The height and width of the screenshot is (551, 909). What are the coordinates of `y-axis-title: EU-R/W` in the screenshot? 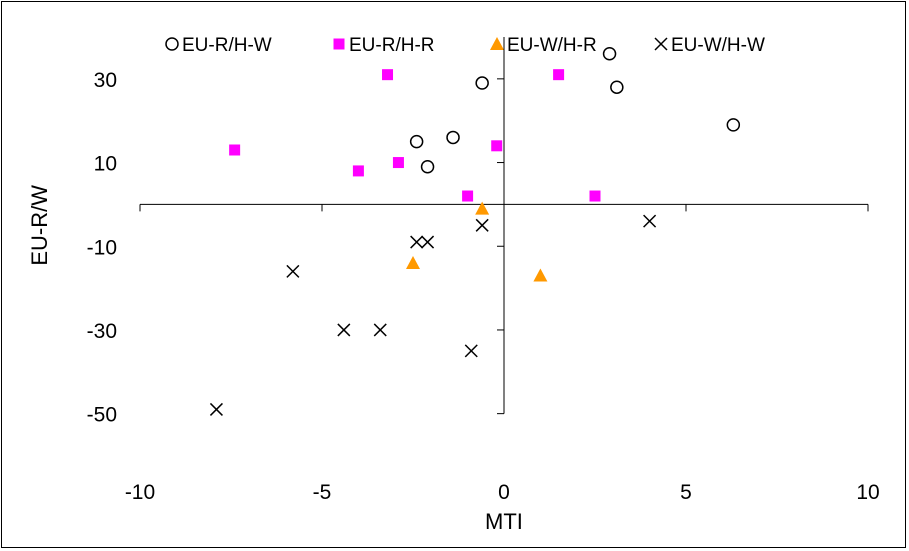 It's located at (39, 225).